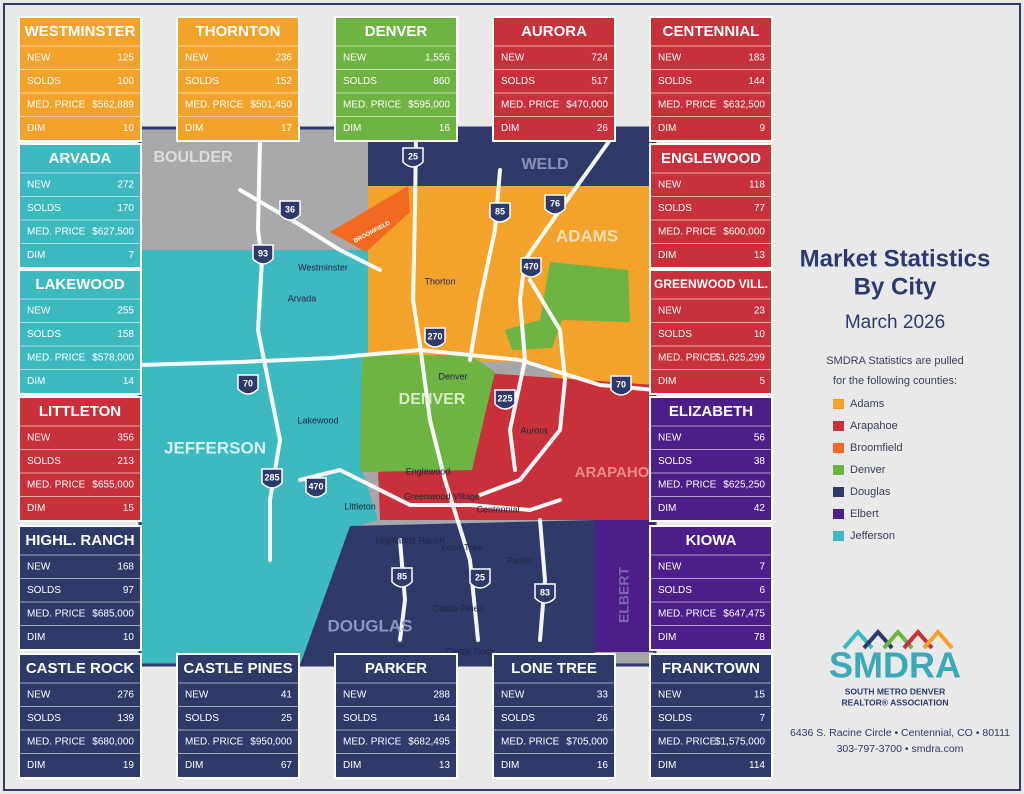  Describe the element at coordinates (895, 286) in the screenshot. I see `title-line: By City` at that location.